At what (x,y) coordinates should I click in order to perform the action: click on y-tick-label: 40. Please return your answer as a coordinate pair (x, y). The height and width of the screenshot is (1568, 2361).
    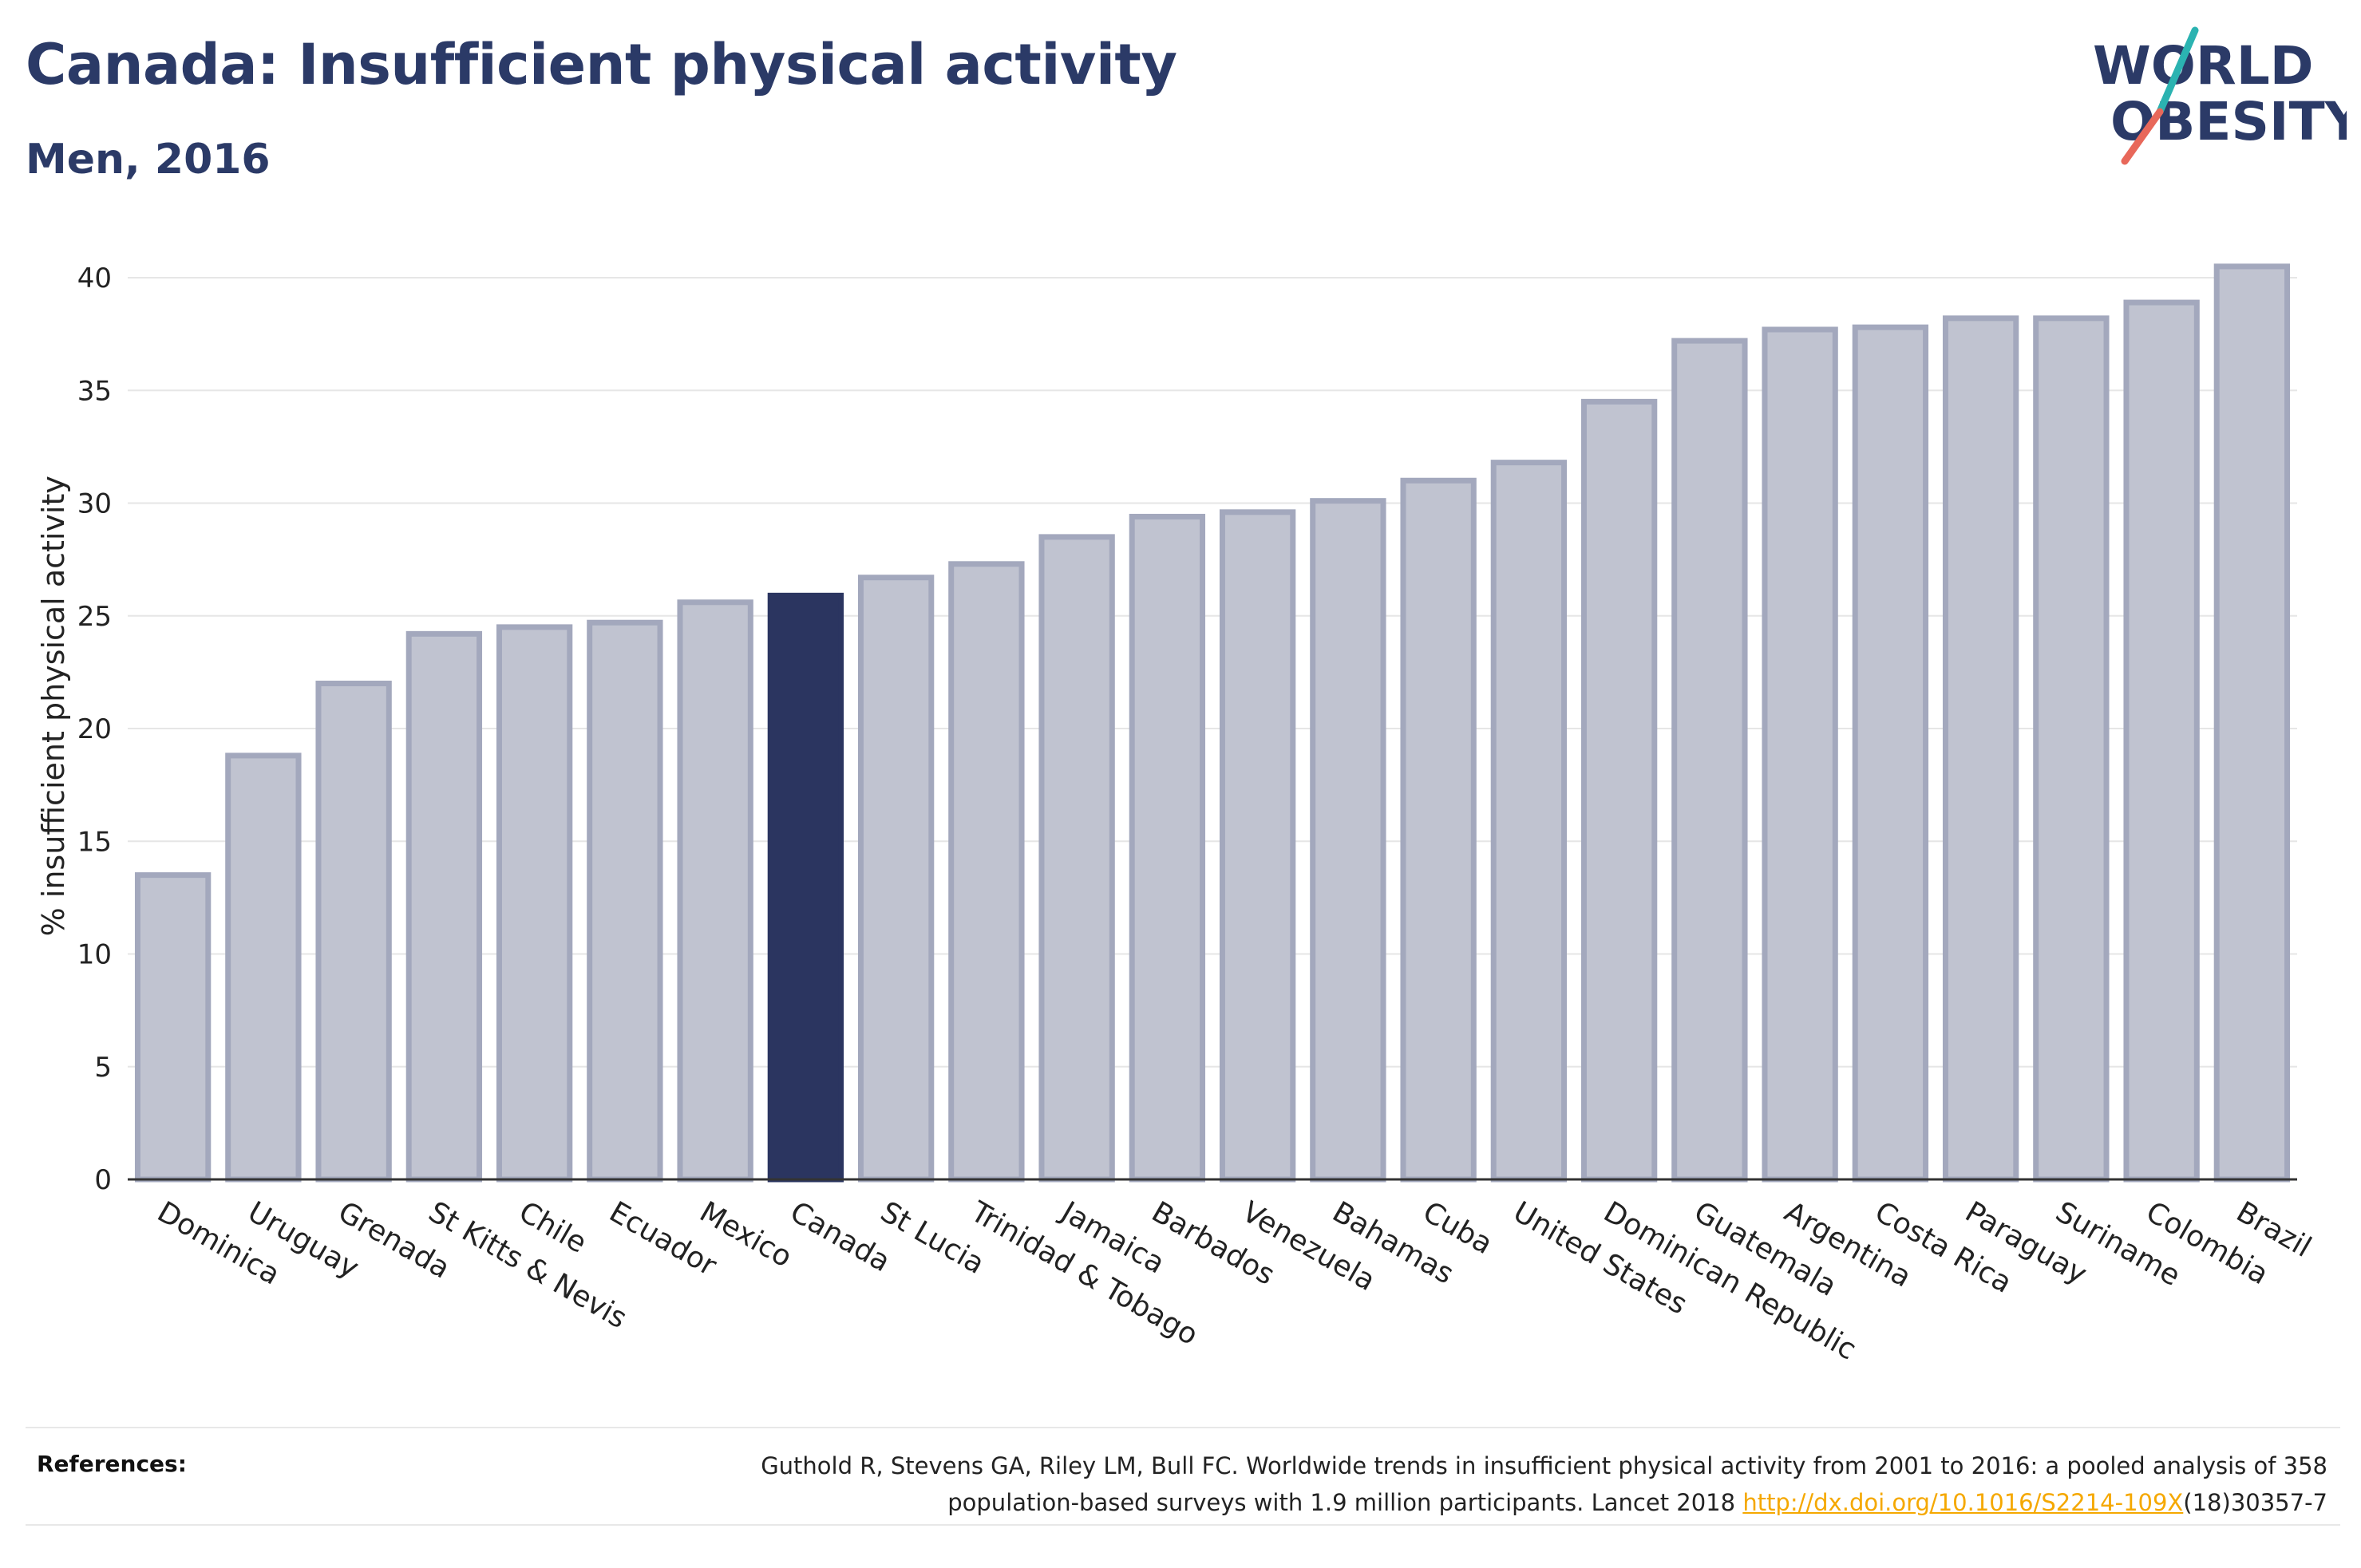
    Looking at the image, I should click on (94, 278).